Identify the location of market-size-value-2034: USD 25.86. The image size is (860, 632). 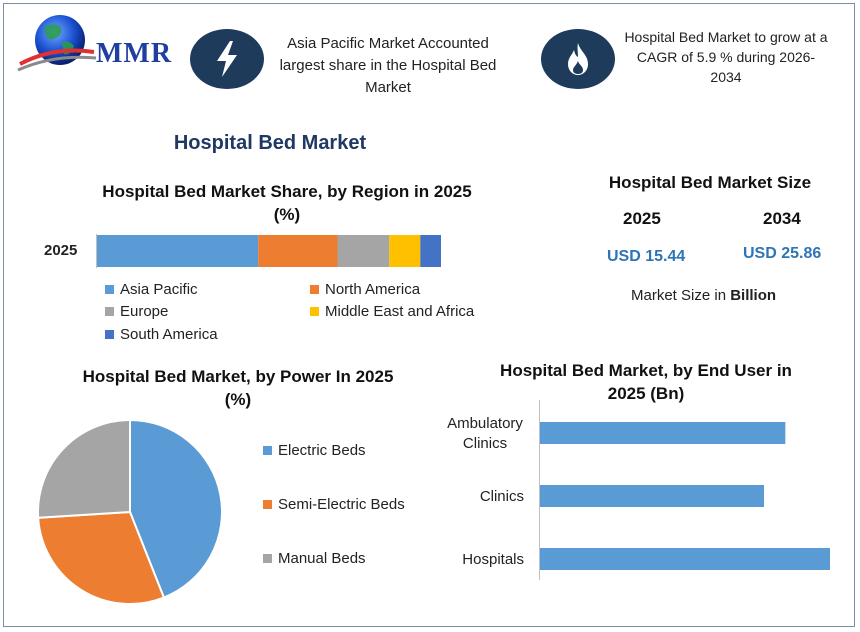
(782, 253).